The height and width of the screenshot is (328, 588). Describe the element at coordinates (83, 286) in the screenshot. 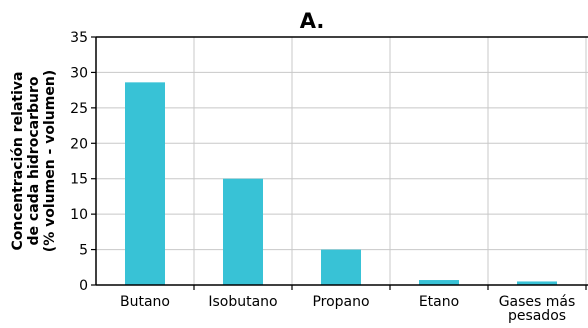

I see `y-tick-label: 0` at that location.